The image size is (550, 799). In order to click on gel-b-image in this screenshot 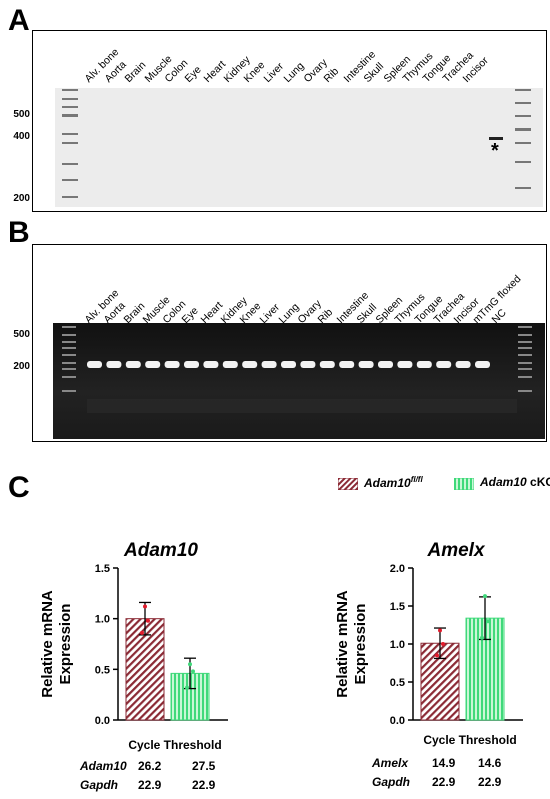, I will do `click(299, 381)`.